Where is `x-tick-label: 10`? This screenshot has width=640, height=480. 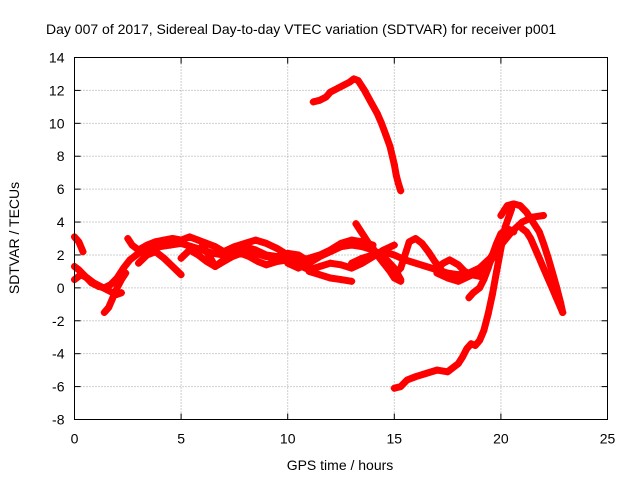
x-tick-label: 10 is located at coordinates (288, 439).